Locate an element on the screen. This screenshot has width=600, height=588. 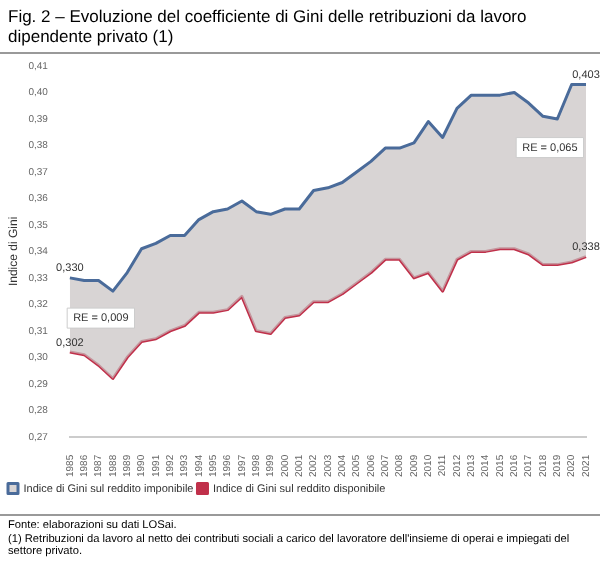
chart-title: Fig. 2 – Evoluzione del coefficiente di Gini delle retribuzioni da lavoro dipendente privato (1) is located at coordinates (300, 27).